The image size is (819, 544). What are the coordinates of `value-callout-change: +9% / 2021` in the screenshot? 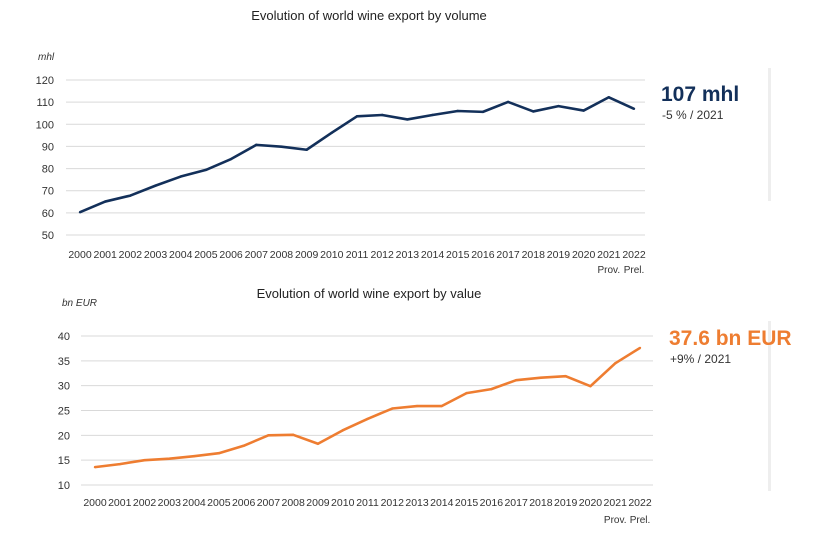 It's located at (700, 359).